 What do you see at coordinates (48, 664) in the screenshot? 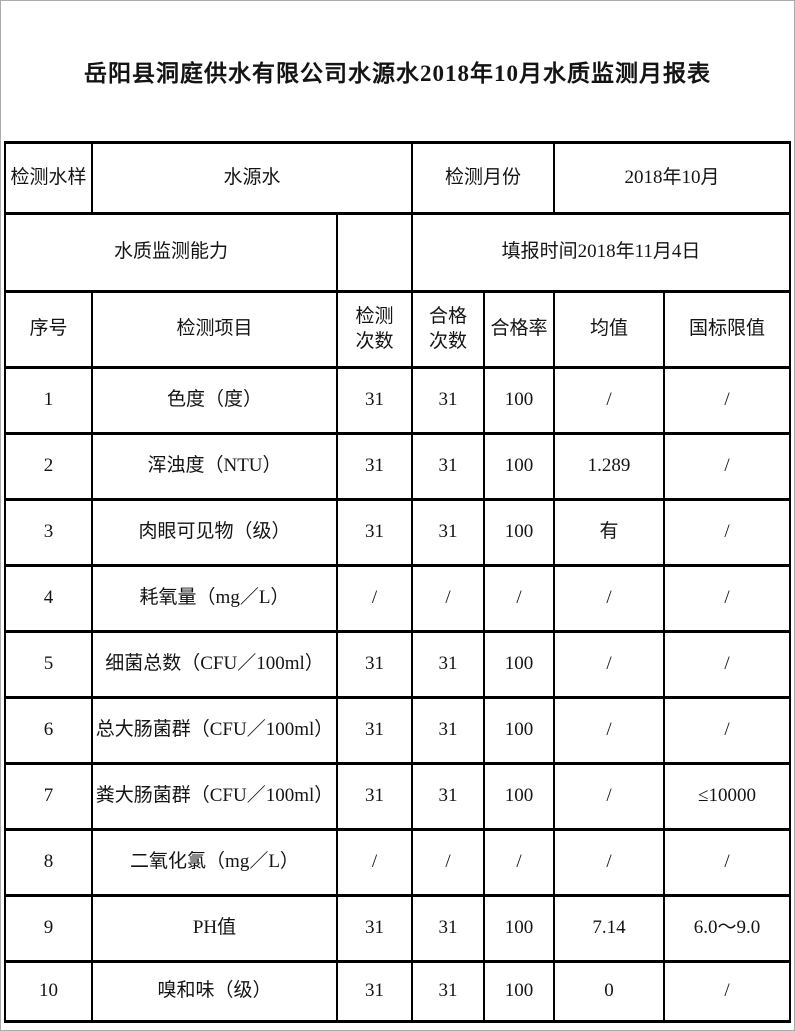
I see `cell-seq: 5` at bounding box center [48, 664].